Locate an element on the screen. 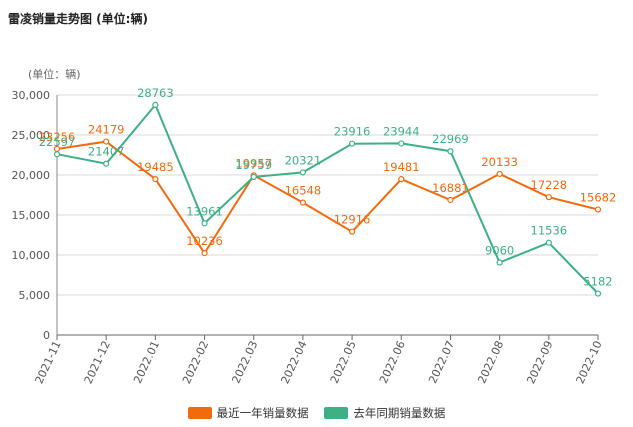  data-label: 22597 is located at coordinates (57, 142).